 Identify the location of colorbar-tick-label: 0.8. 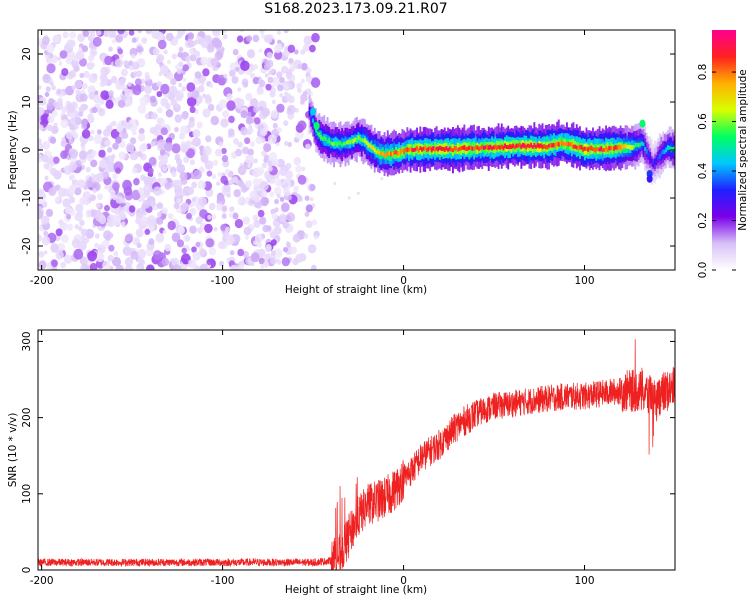
(703, 72).